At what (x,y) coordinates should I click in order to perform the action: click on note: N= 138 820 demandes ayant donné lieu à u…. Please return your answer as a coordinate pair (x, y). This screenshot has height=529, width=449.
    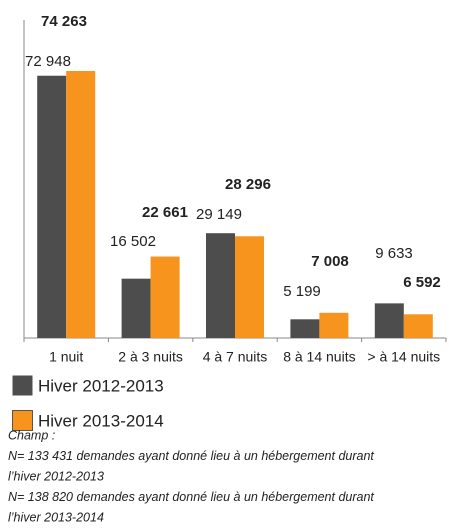
    Looking at the image, I should click on (191, 497).